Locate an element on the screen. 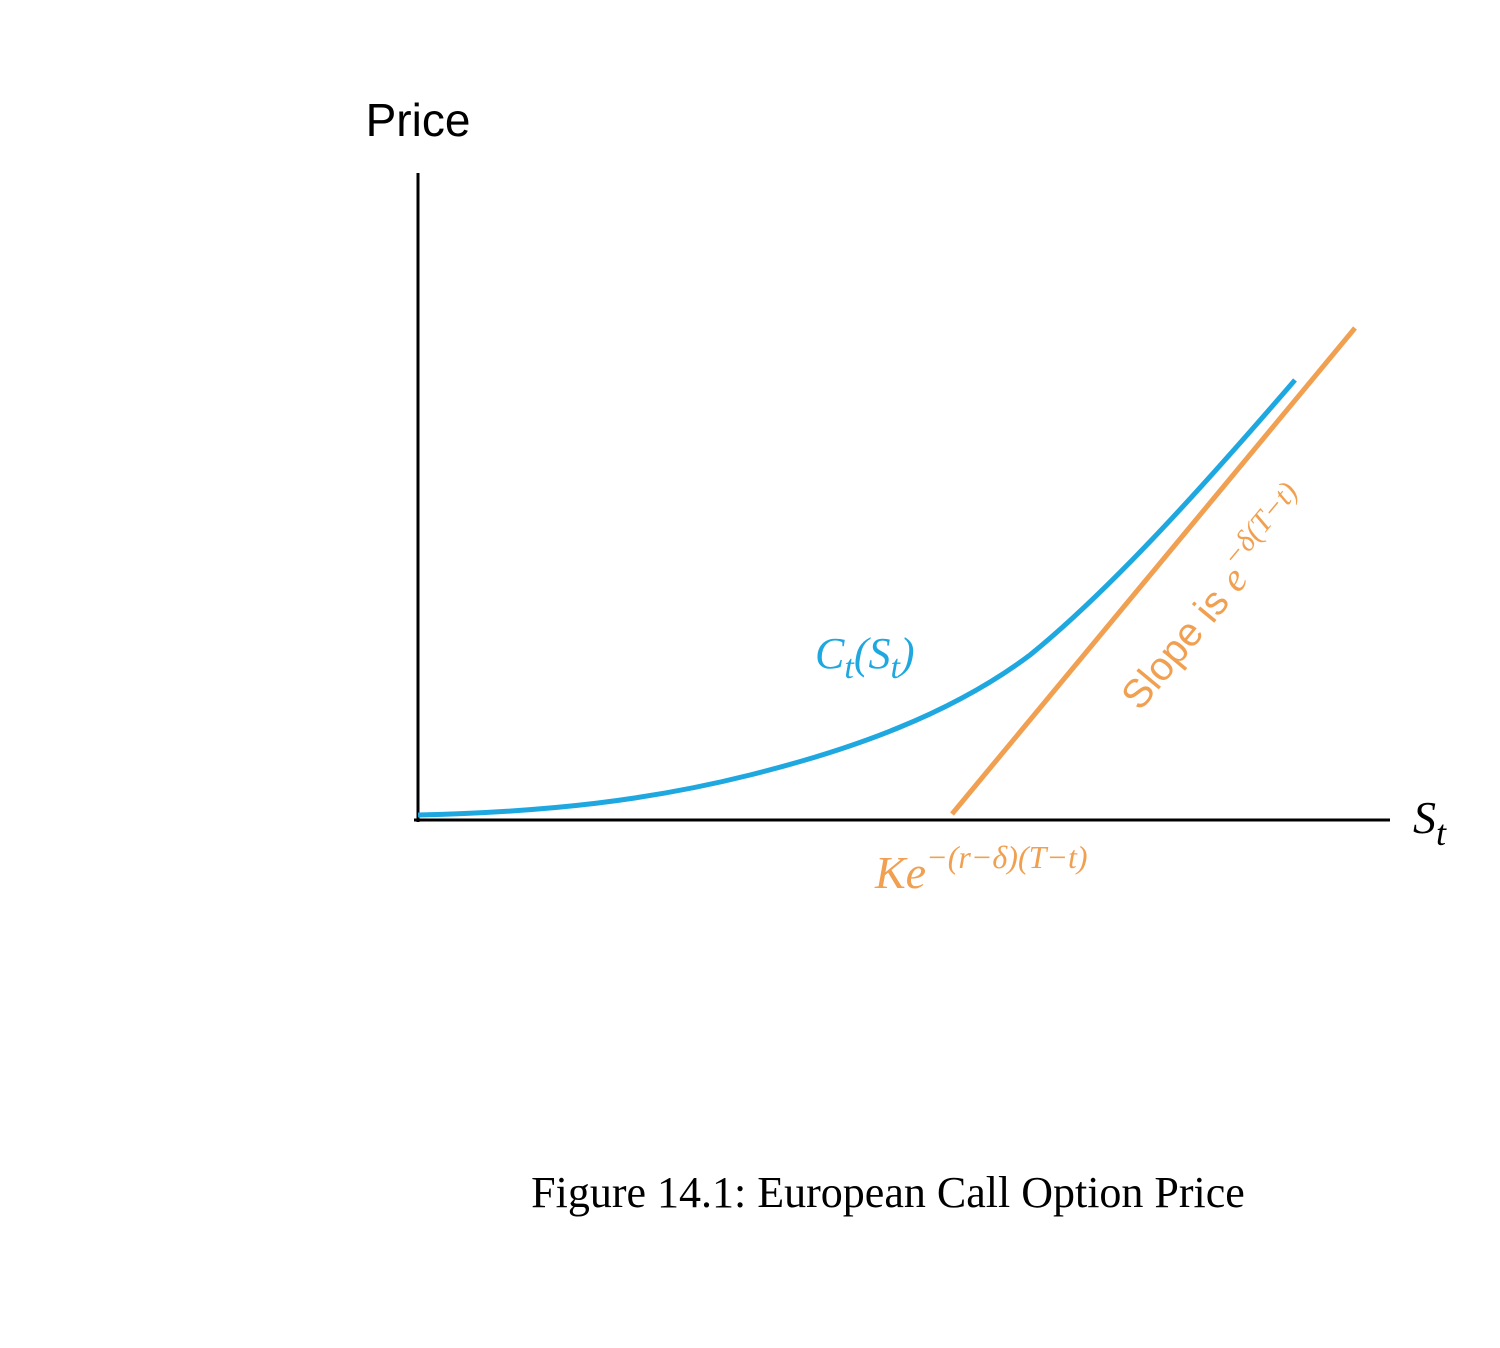 This screenshot has width=1500, height=1348. strike-label-base: Ke is located at coordinates (900, 872).